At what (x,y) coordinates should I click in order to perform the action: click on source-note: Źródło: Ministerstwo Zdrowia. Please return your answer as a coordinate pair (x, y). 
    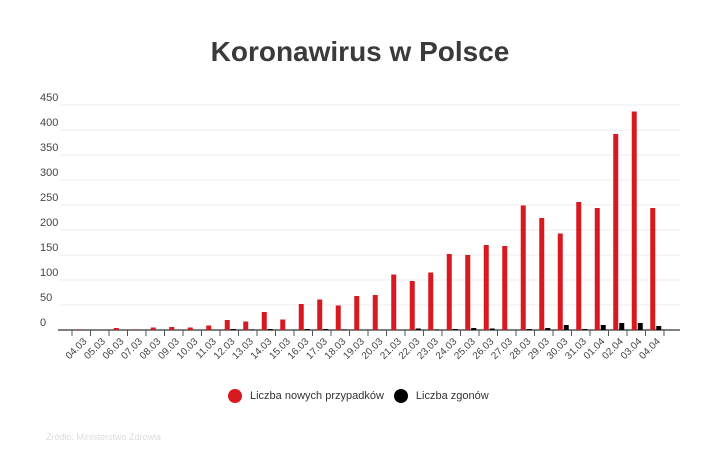
    Looking at the image, I should click on (104, 437).